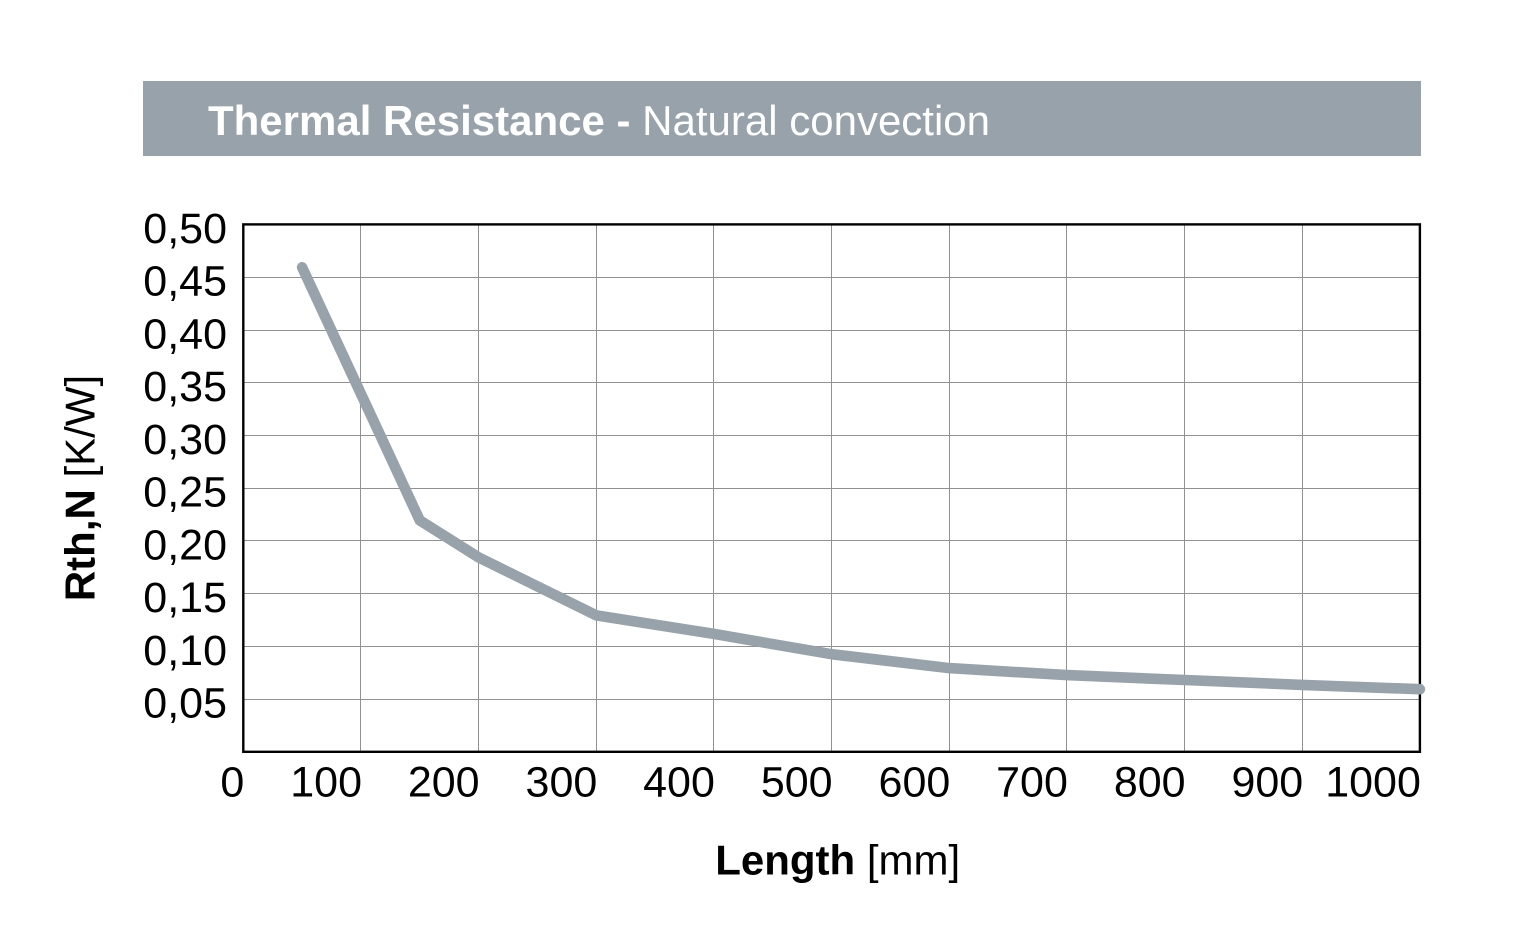 This screenshot has width=1526, height=947. Describe the element at coordinates (185, 598) in the screenshot. I see `svg-text: 0,15` at that location.